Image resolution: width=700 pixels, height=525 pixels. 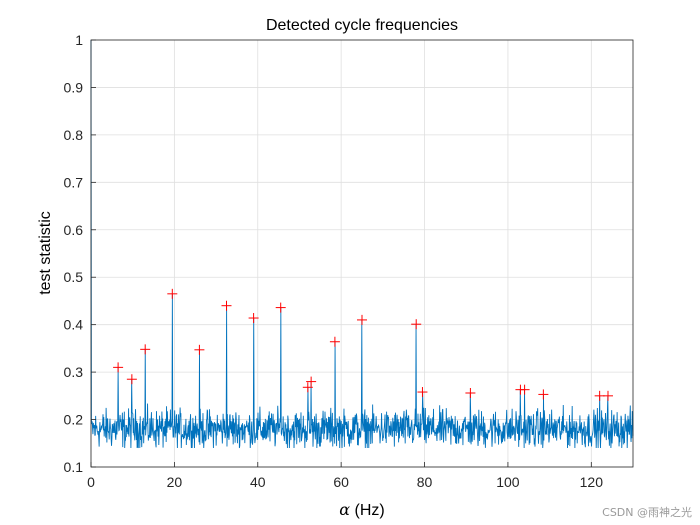 What do you see at coordinates (74, 230) in the screenshot?
I see `y-tick-label: 0.6` at bounding box center [74, 230].